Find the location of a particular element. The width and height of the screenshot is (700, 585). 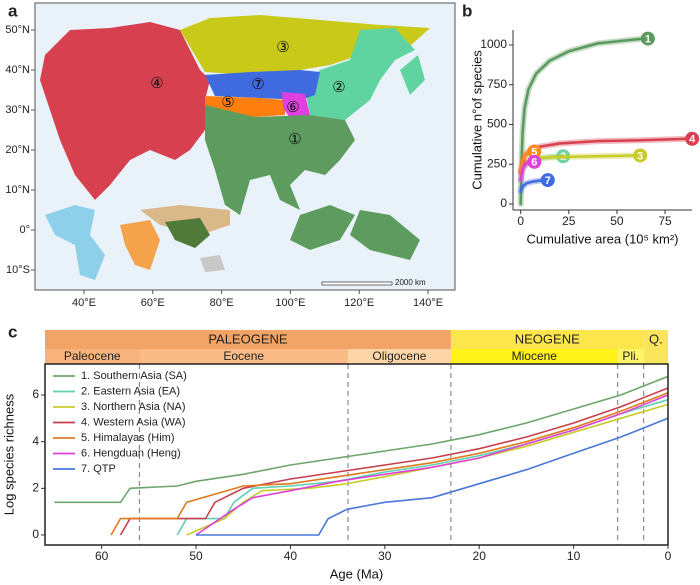

x-axis-title: Age (Ma) is located at coordinates (356, 573).